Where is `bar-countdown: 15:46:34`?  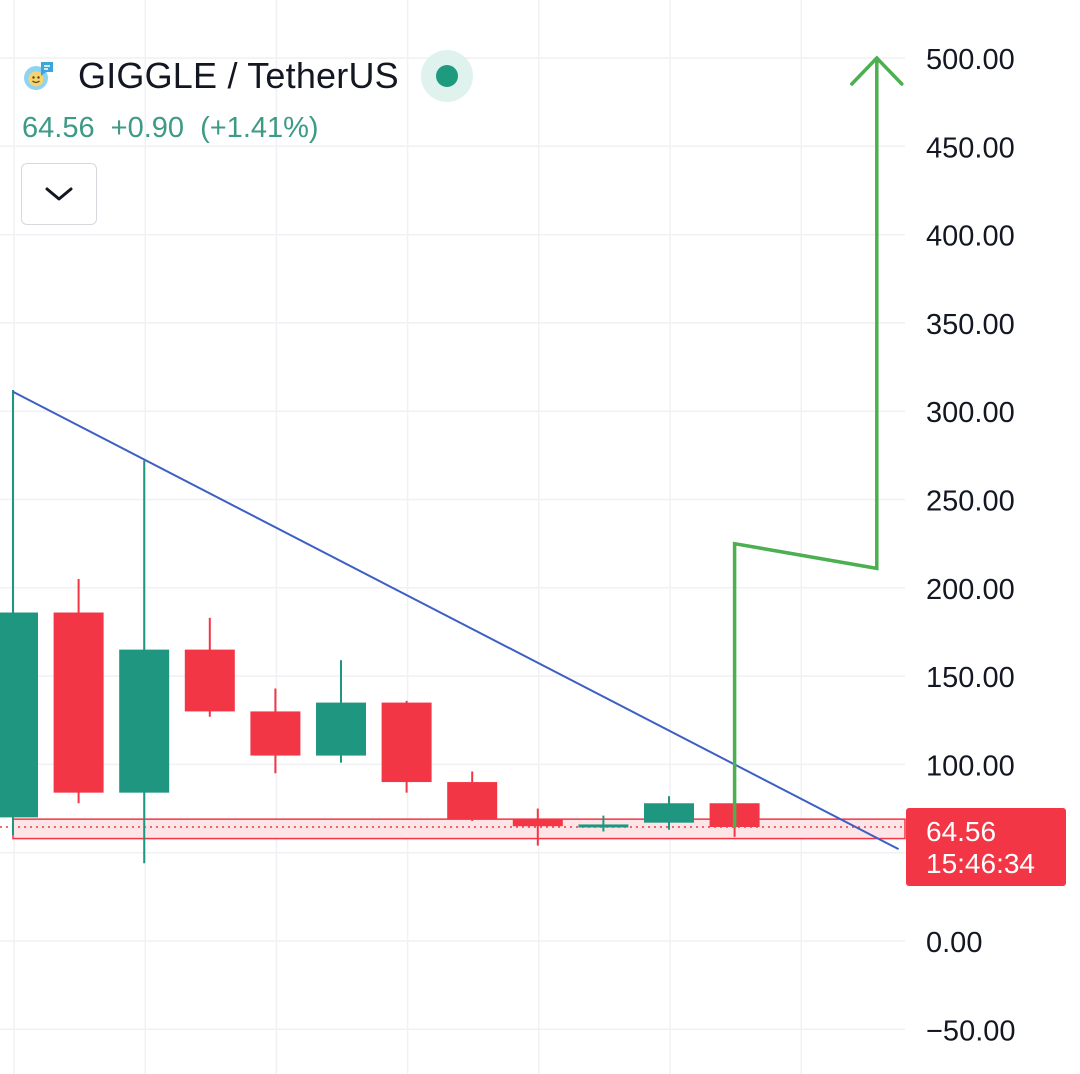
bar-countdown: 15:46:34 is located at coordinates (980, 863).